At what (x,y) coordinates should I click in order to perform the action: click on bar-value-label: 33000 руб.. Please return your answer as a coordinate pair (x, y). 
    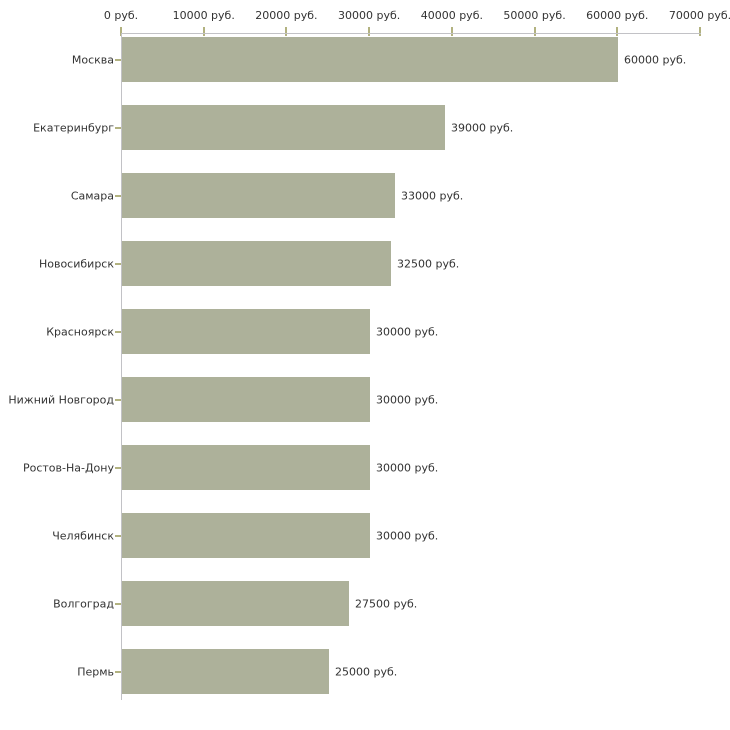
    Looking at the image, I should click on (432, 195).